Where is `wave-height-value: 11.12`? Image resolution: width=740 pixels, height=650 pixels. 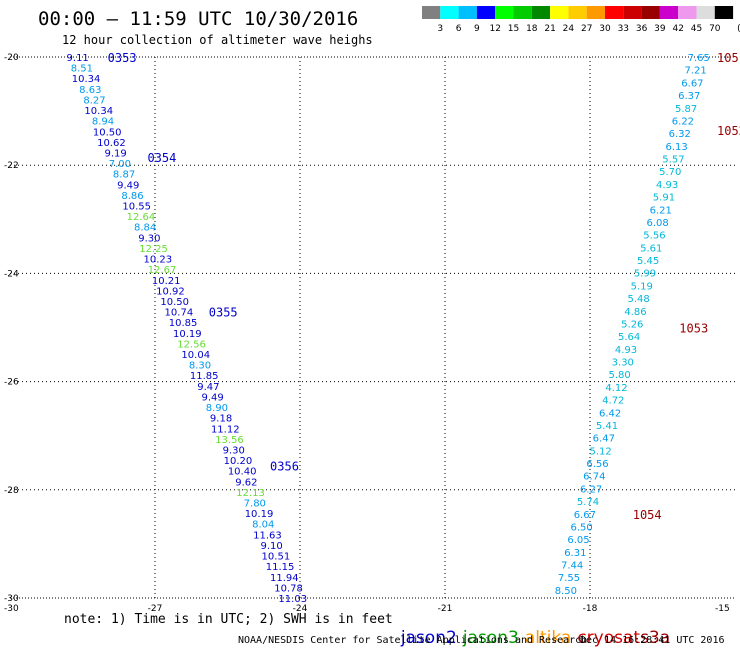 wave-height-value: 11.12 is located at coordinates (225, 429).